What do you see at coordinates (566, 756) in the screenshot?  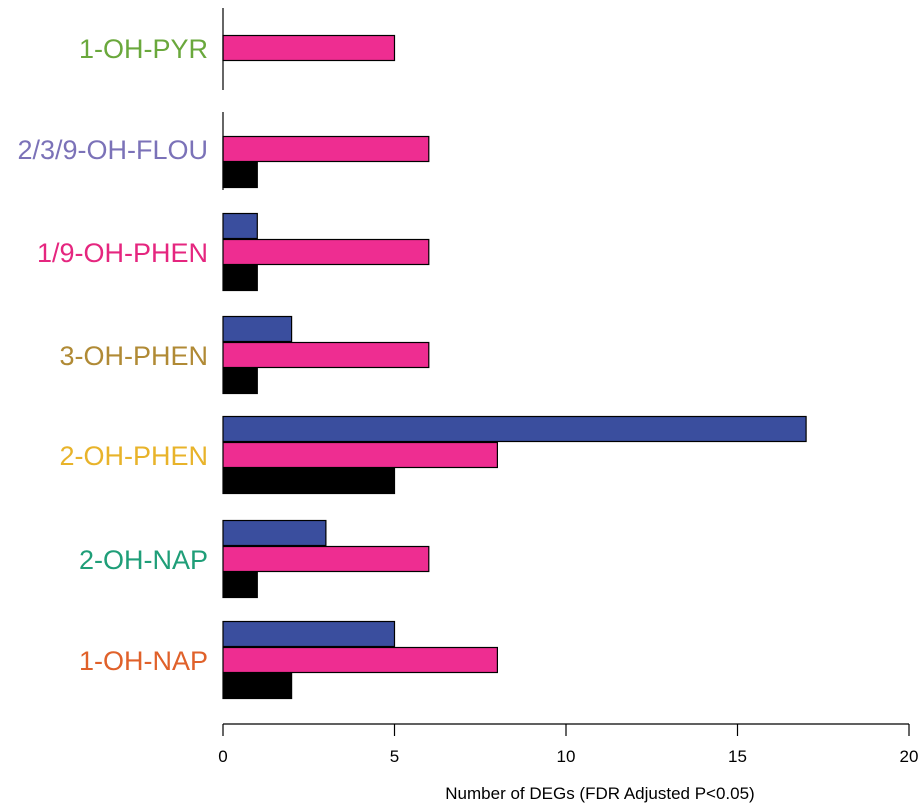 I see `x-tick-label: 10` at bounding box center [566, 756].